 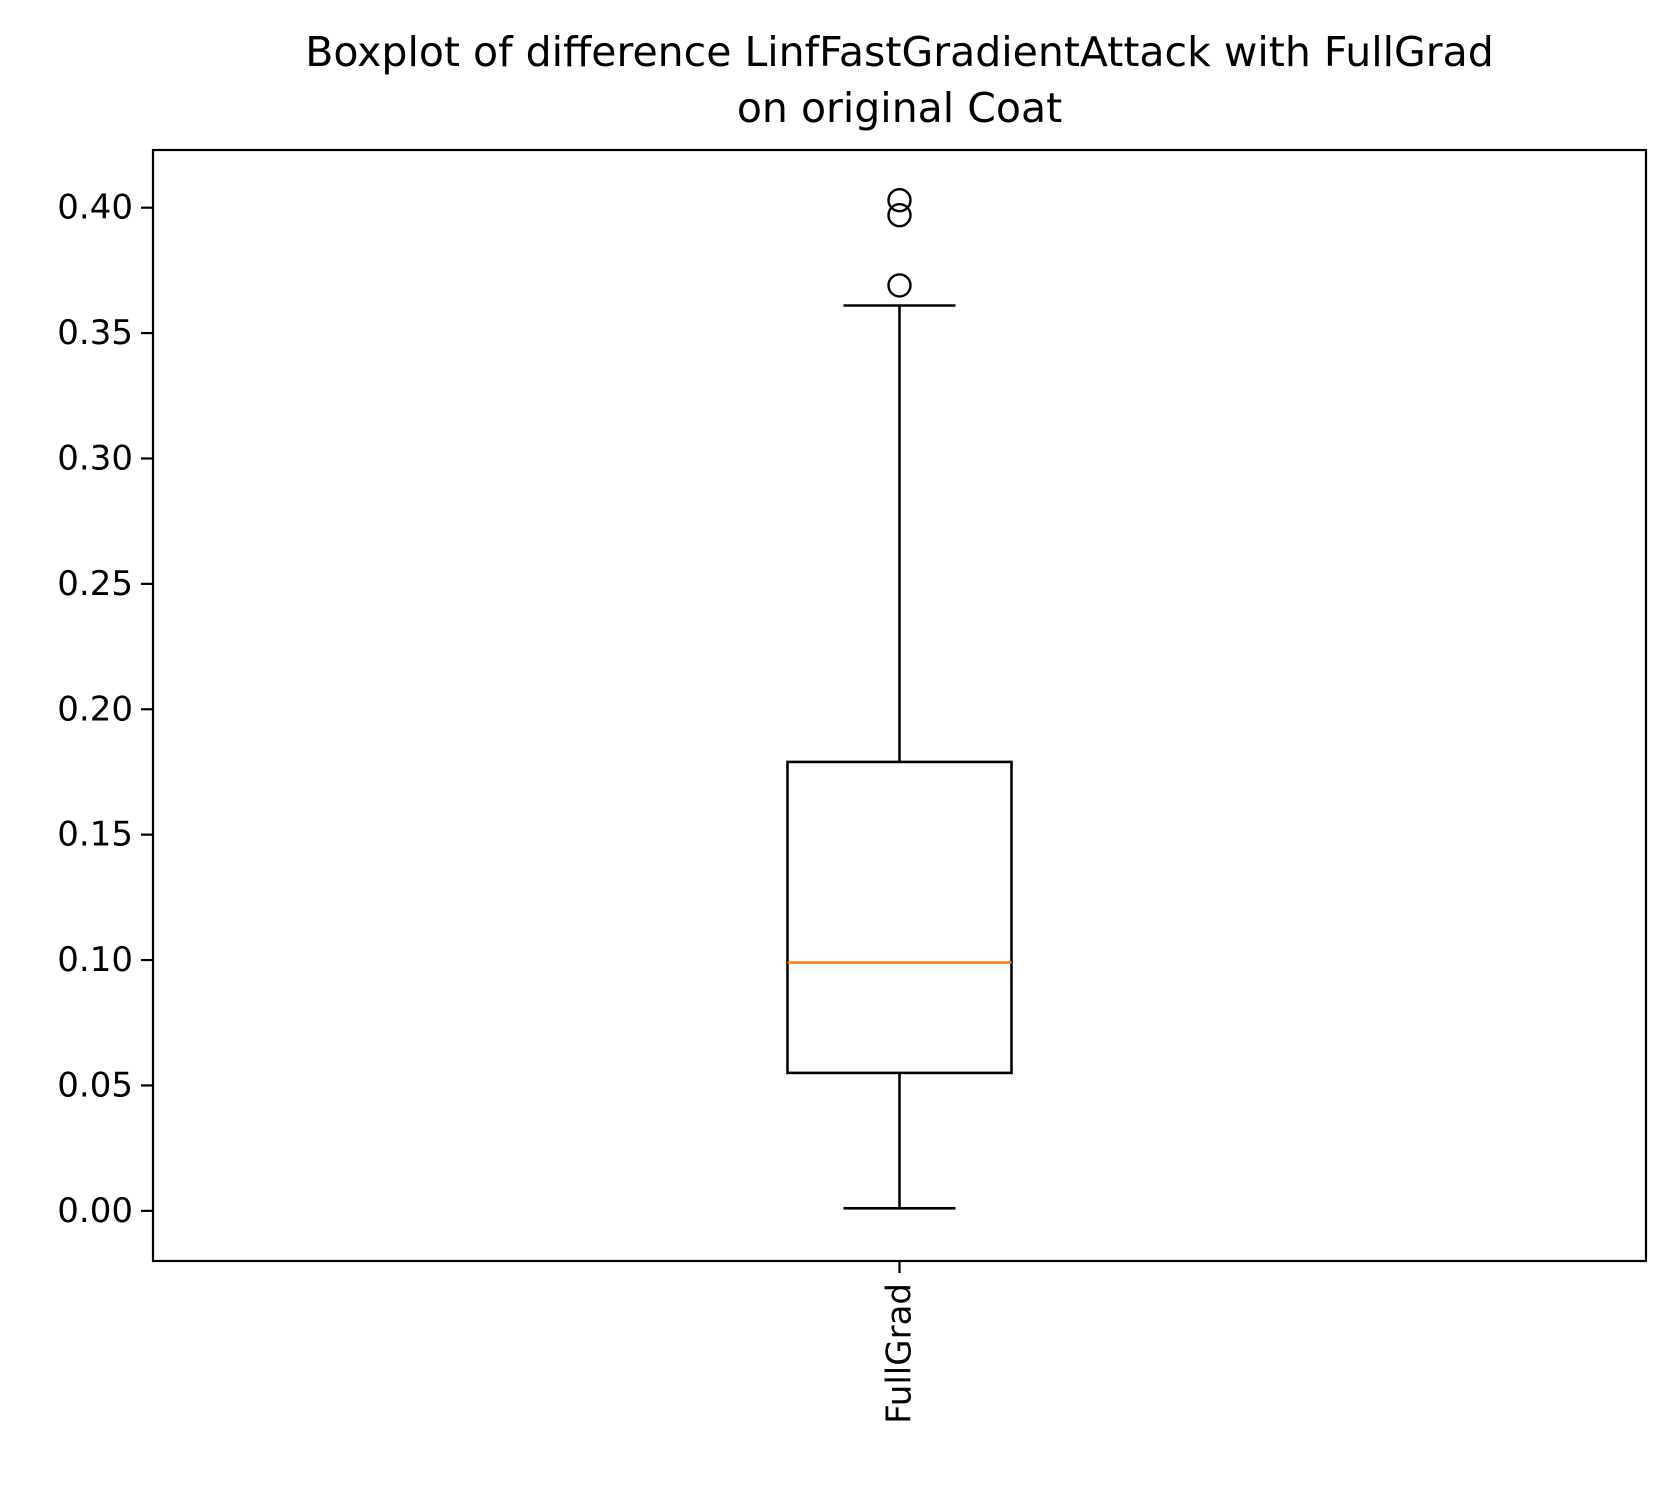 I want to click on boxes, so click(x=899, y=698).